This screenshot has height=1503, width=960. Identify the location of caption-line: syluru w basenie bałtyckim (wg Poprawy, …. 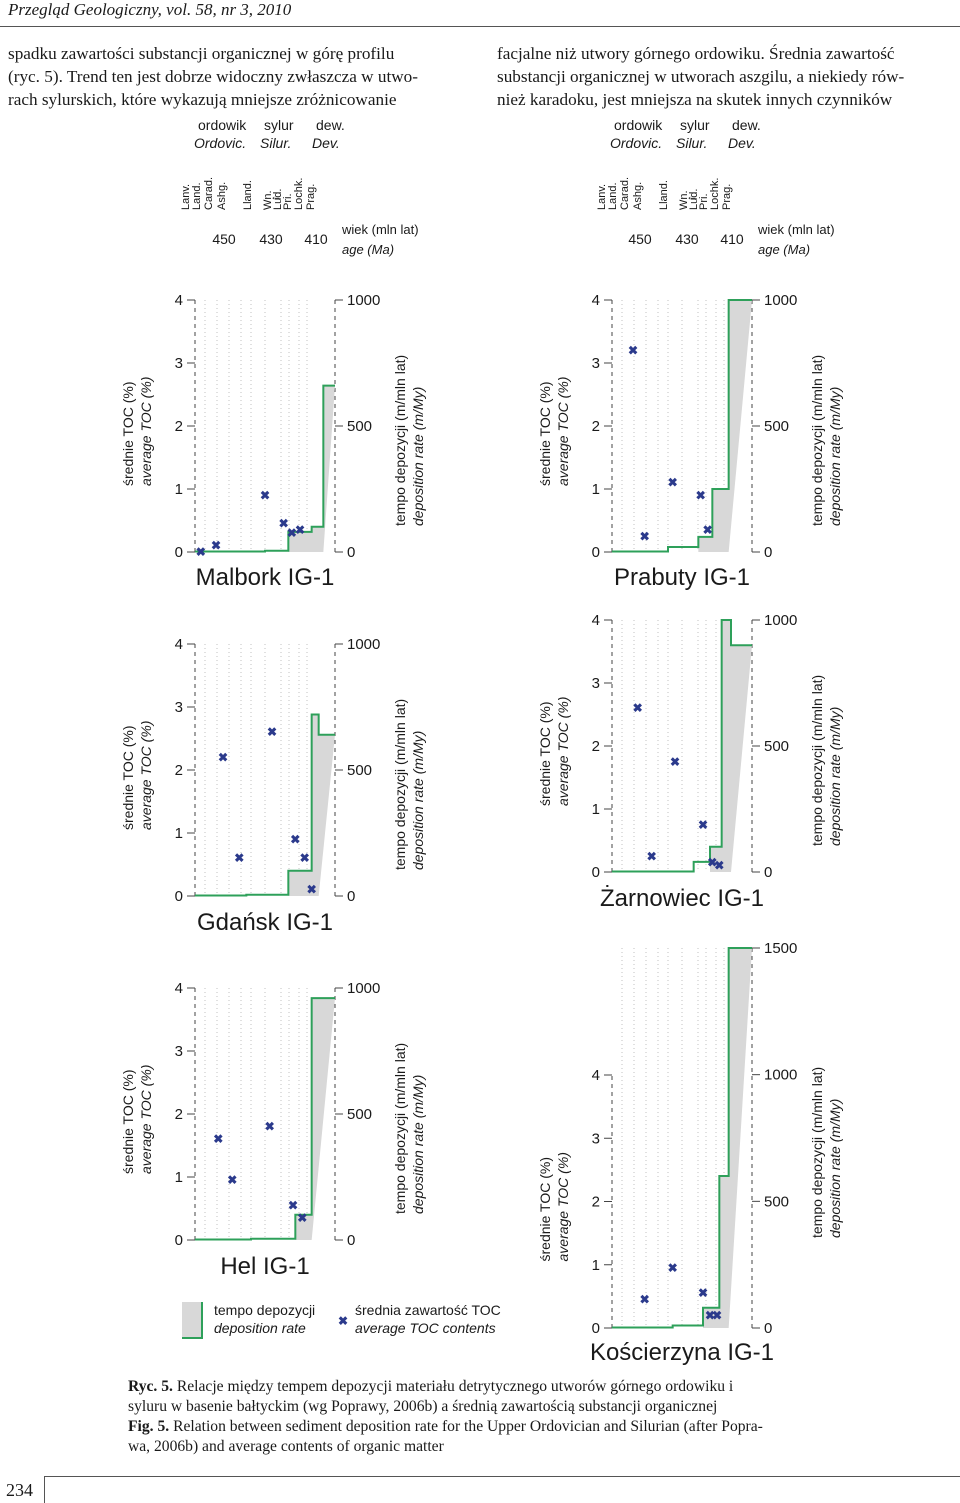
(423, 1406).